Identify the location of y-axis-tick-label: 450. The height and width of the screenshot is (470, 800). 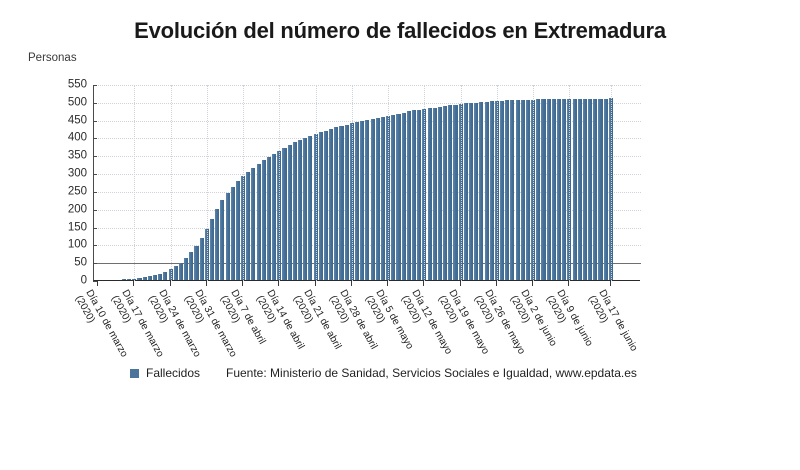
(77, 119).